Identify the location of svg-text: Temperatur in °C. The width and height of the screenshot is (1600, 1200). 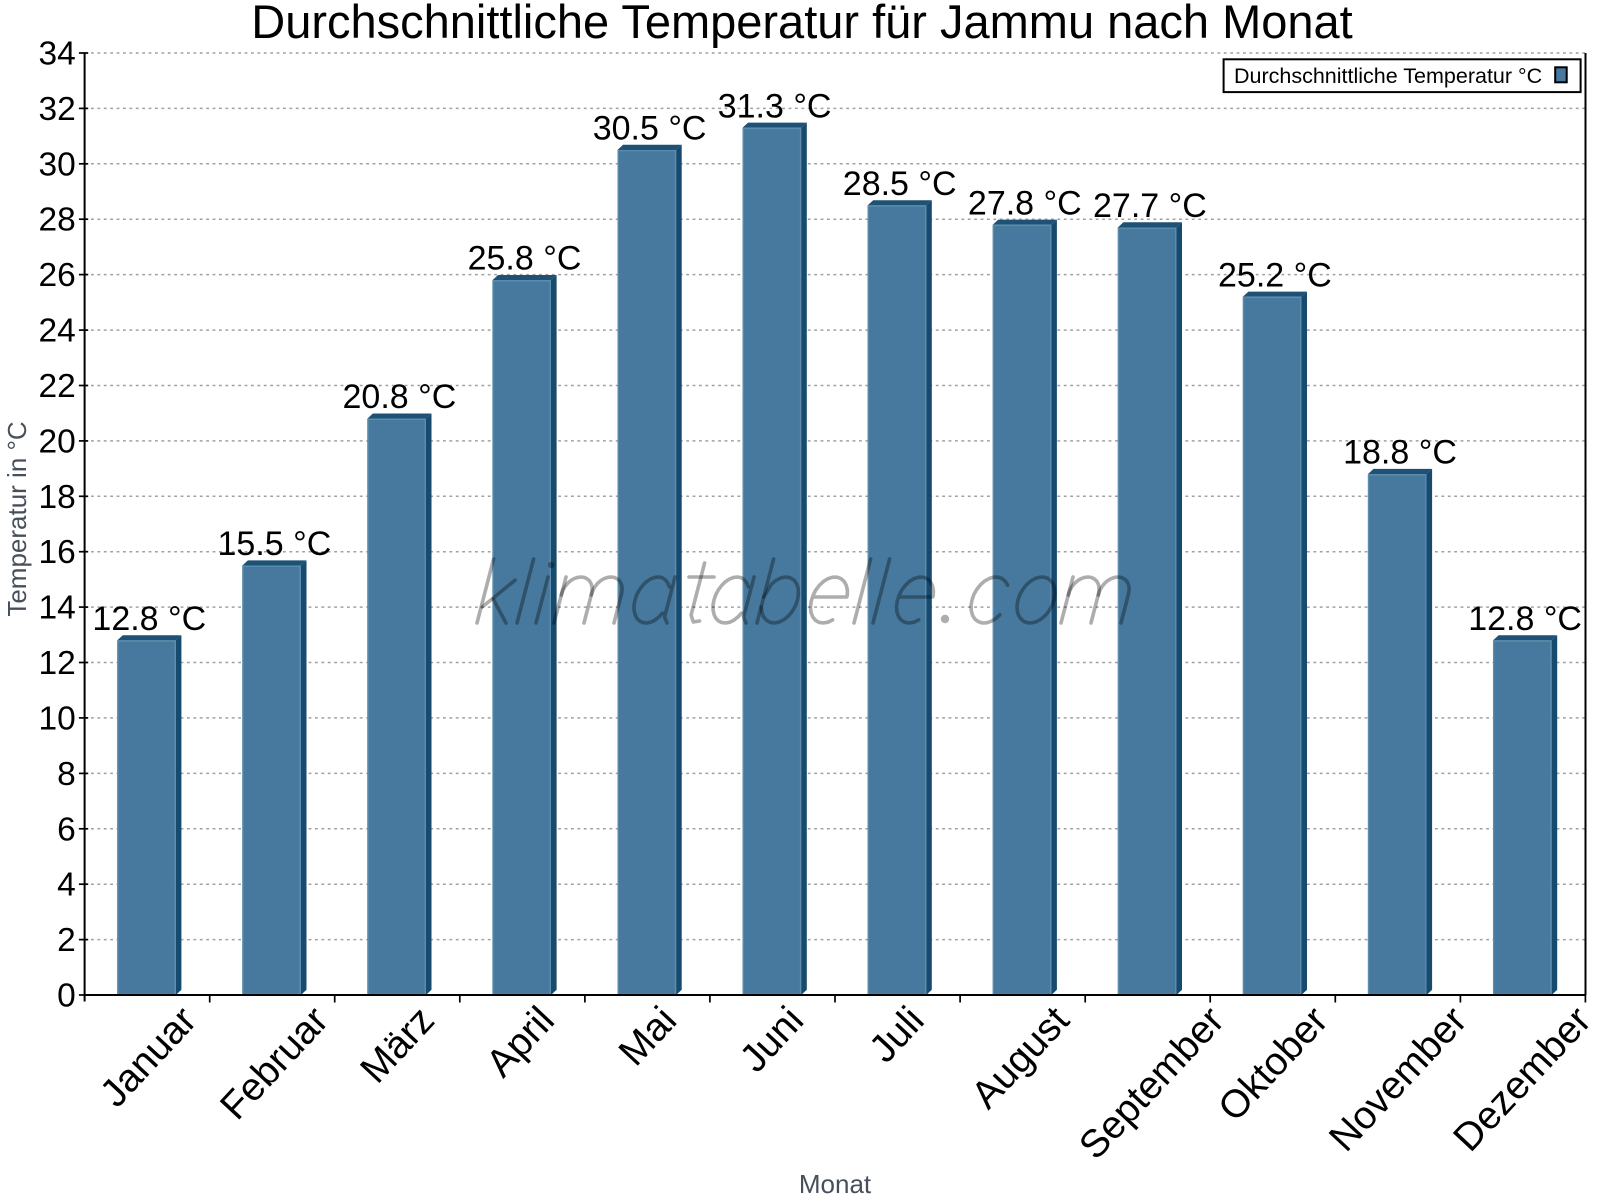
(17, 518).